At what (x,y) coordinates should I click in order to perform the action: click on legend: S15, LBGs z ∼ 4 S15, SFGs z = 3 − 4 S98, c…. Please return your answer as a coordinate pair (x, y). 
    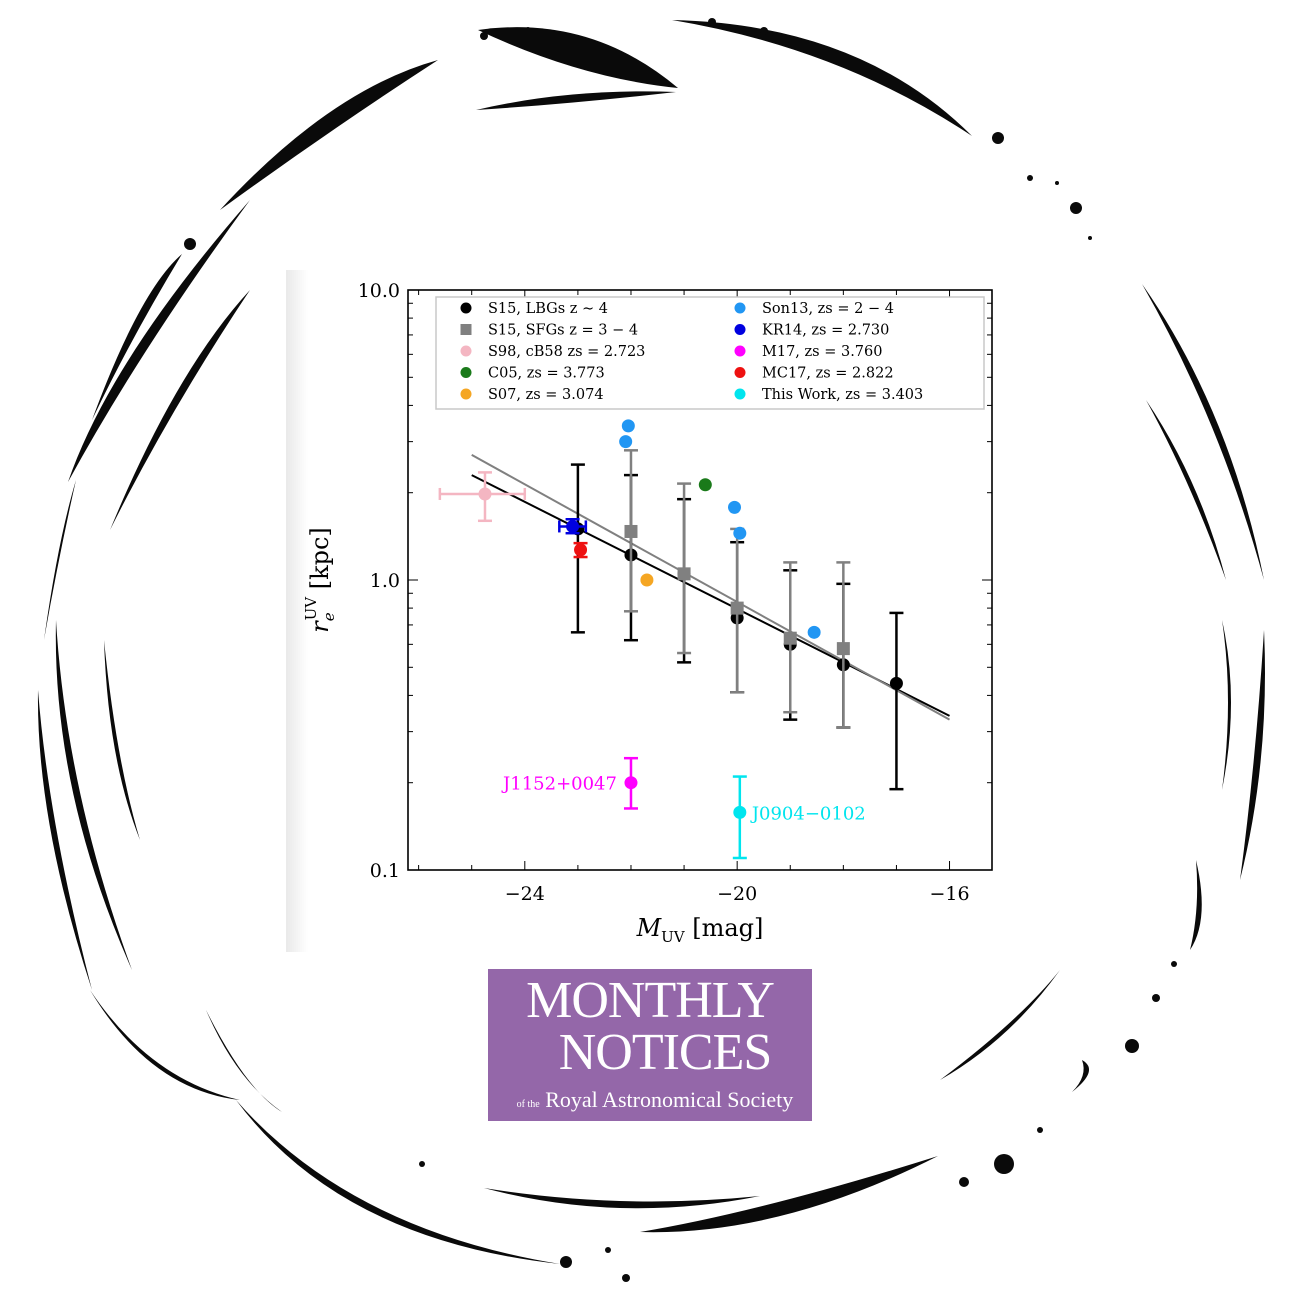
    Looking at the image, I should click on (710, 353).